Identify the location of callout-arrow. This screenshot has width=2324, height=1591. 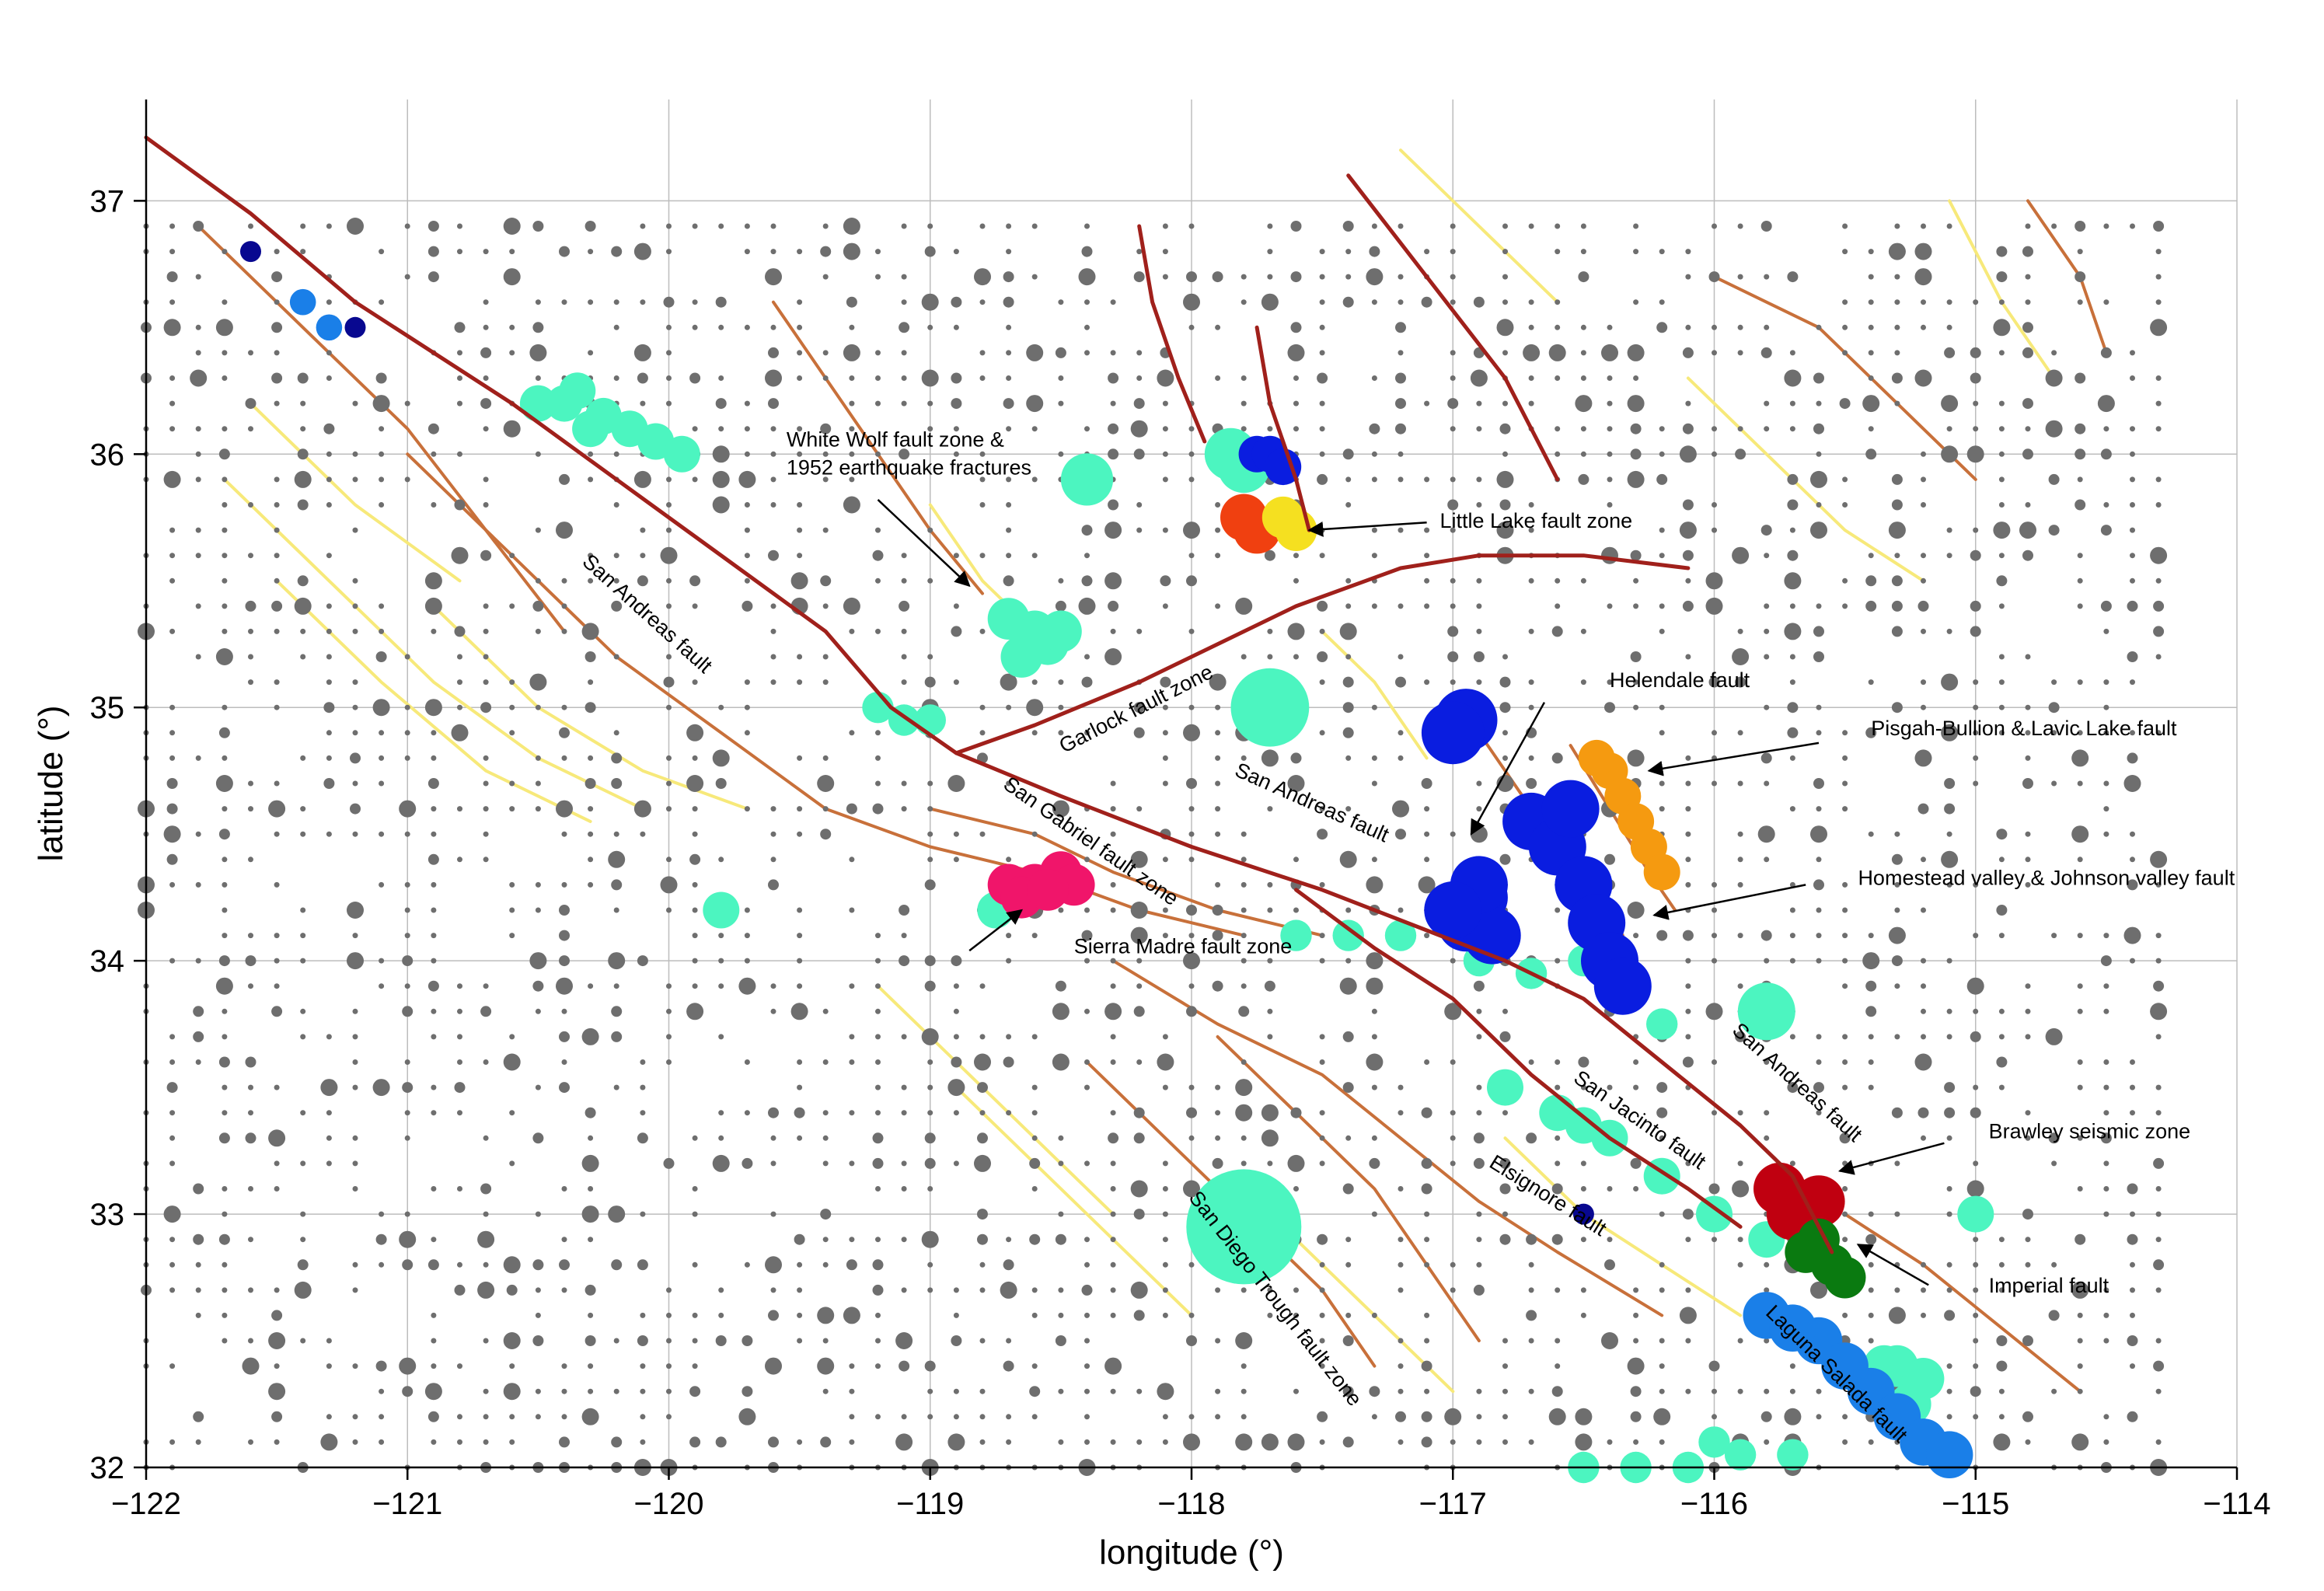
(1891, 1159).